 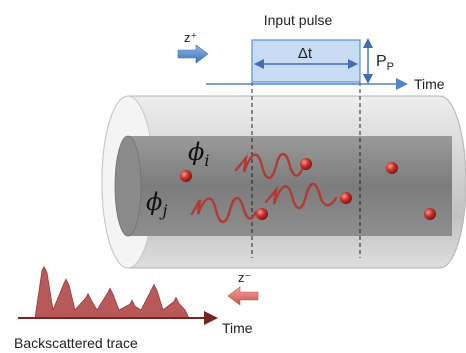 I want to click on backscattered-trace-label: Backscattered trace, so click(x=76, y=343).